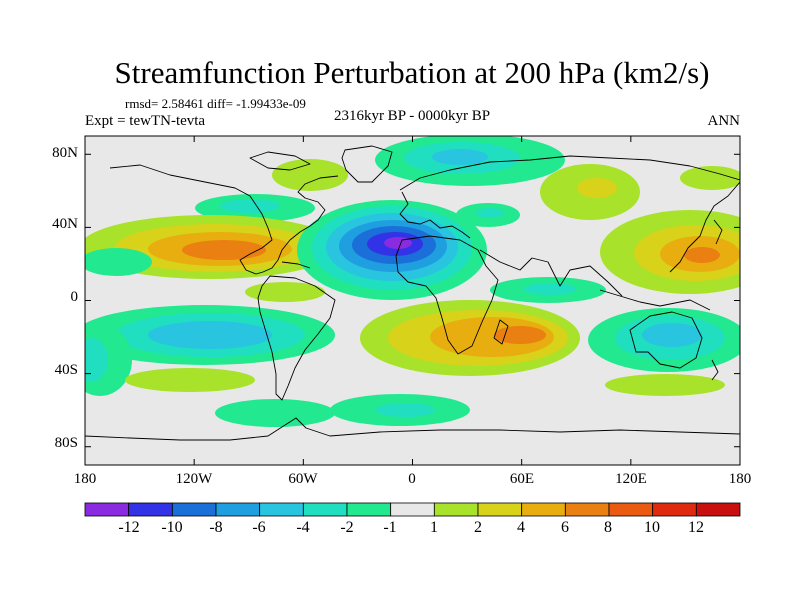  I want to click on colorbar-label-13: 12, so click(696, 527).